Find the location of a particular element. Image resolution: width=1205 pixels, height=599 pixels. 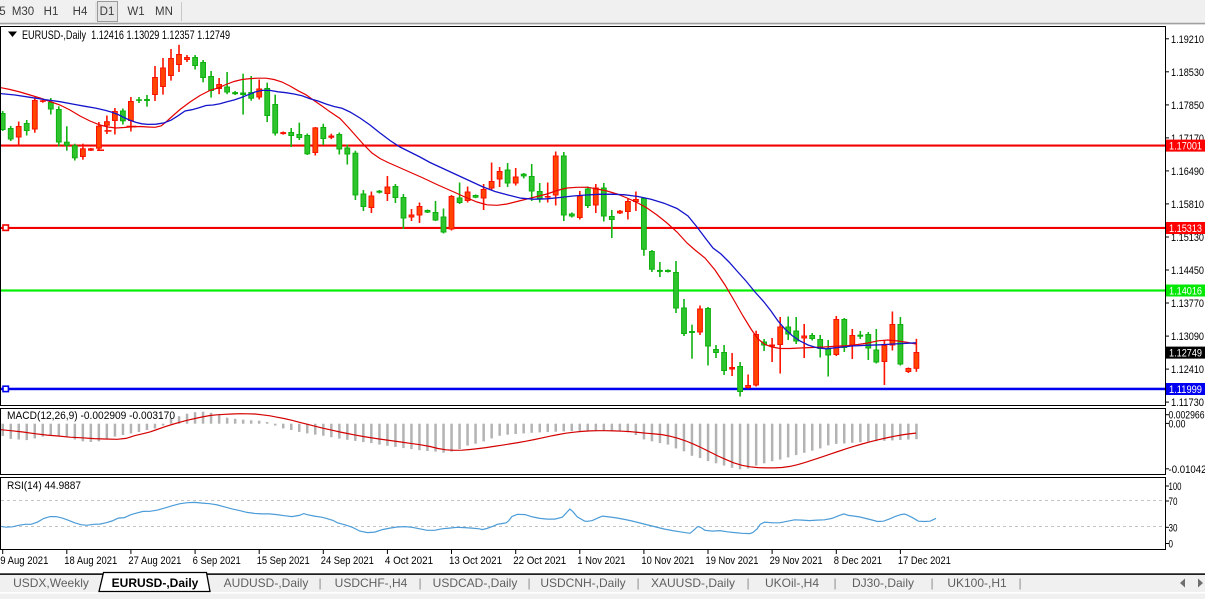

svg-text: 1.12410 is located at coordinates (1187, 370).